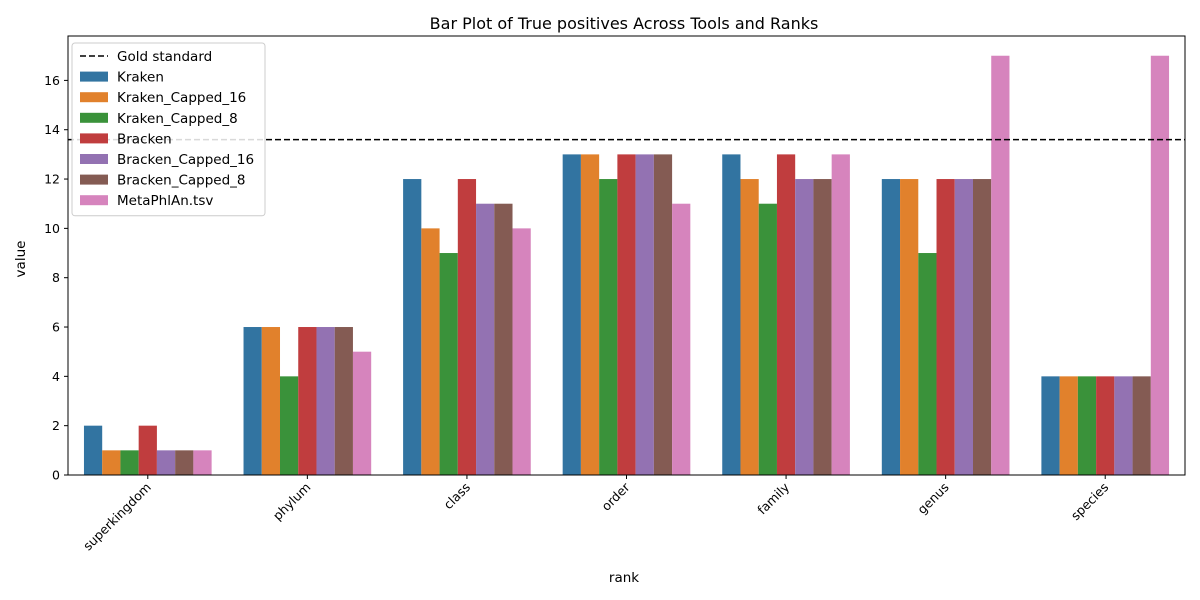 This screenshot has width=1200, height=600. What do you see at coordinates (181, 181) in the screenshot?
I see `legend-label: Bracken_Capped_8` at bounding box center [181, 181].